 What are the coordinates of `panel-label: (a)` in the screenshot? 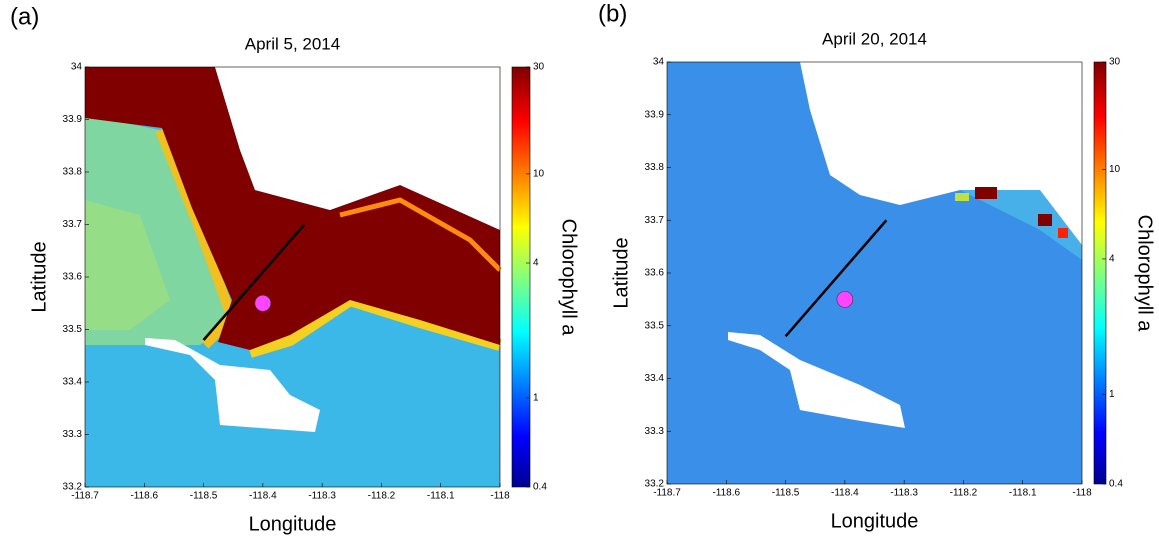 It's located at (24, 16).